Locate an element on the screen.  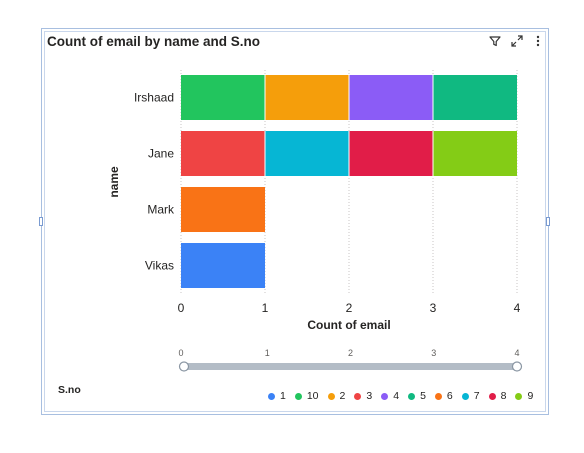
slider-handle-end is located at coordinates (517, 366).